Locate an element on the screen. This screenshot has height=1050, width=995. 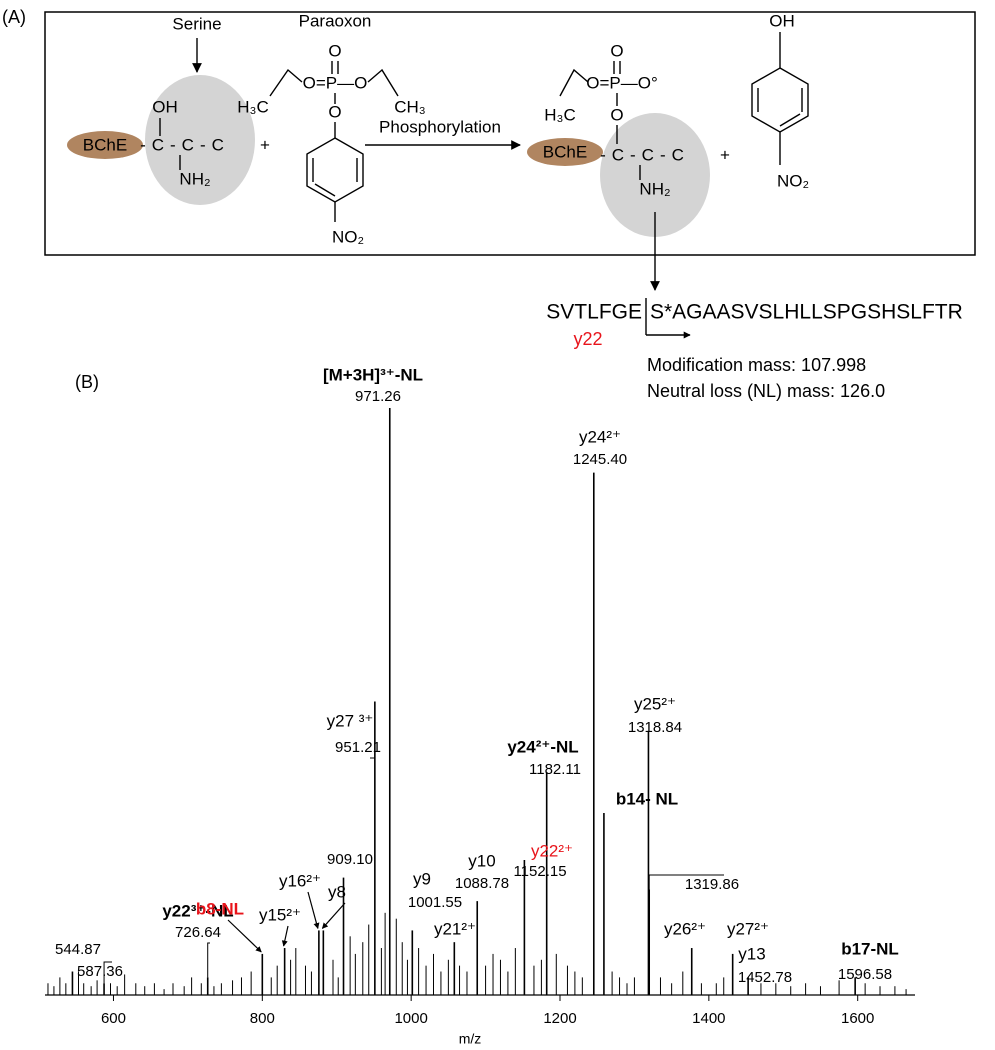
x-tick-label: 600 is located at coordinates (113, 1018).